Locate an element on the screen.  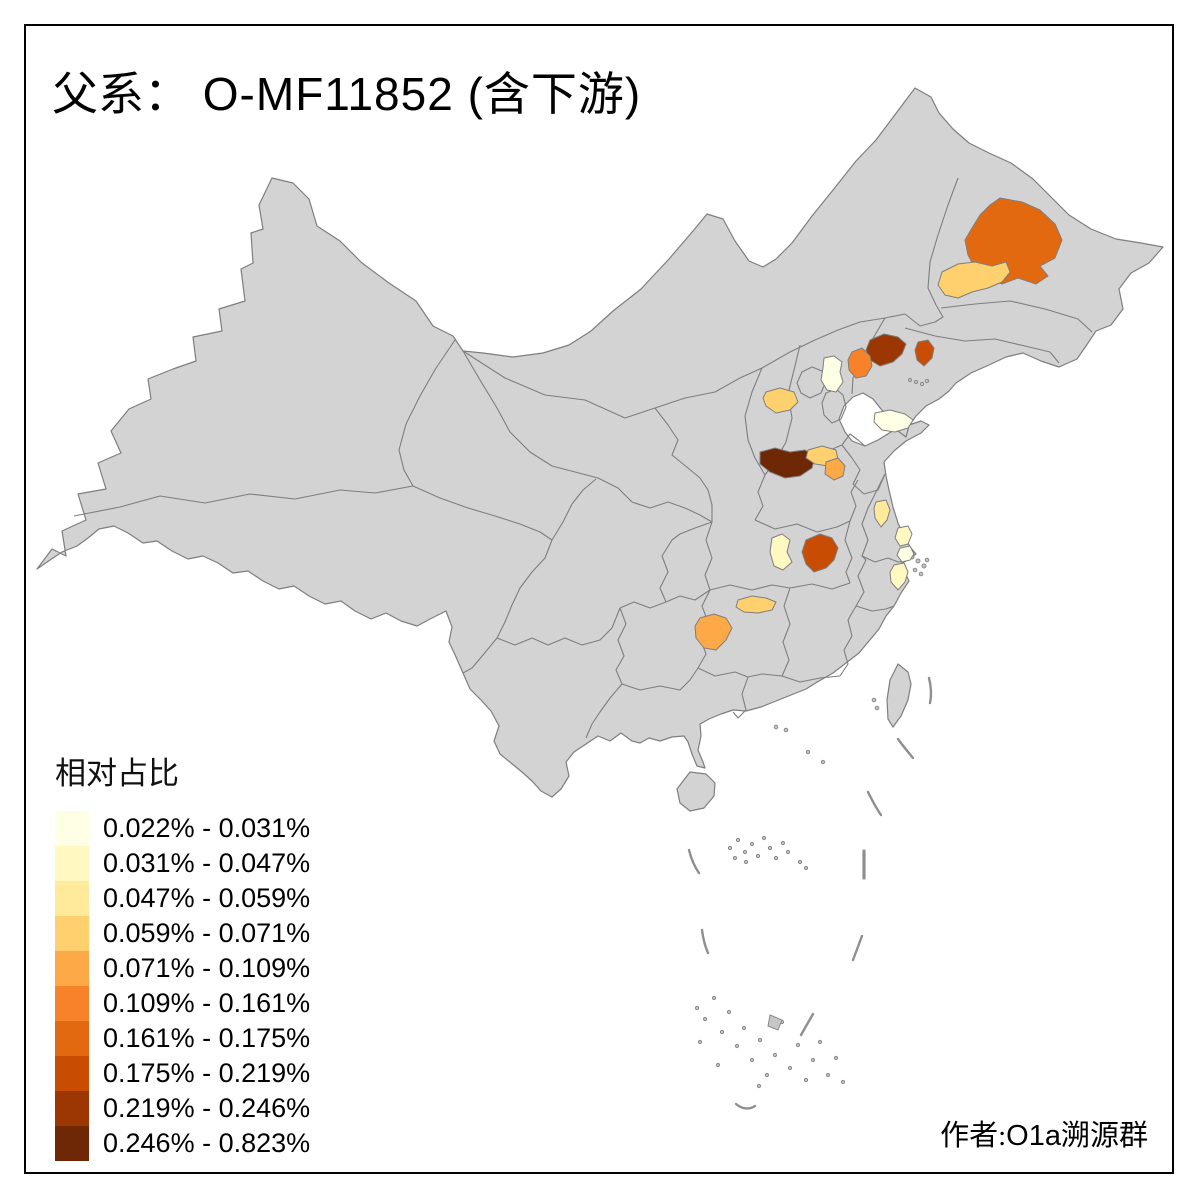
legend-title: 相对占比 is located at coordinates (117, 773).